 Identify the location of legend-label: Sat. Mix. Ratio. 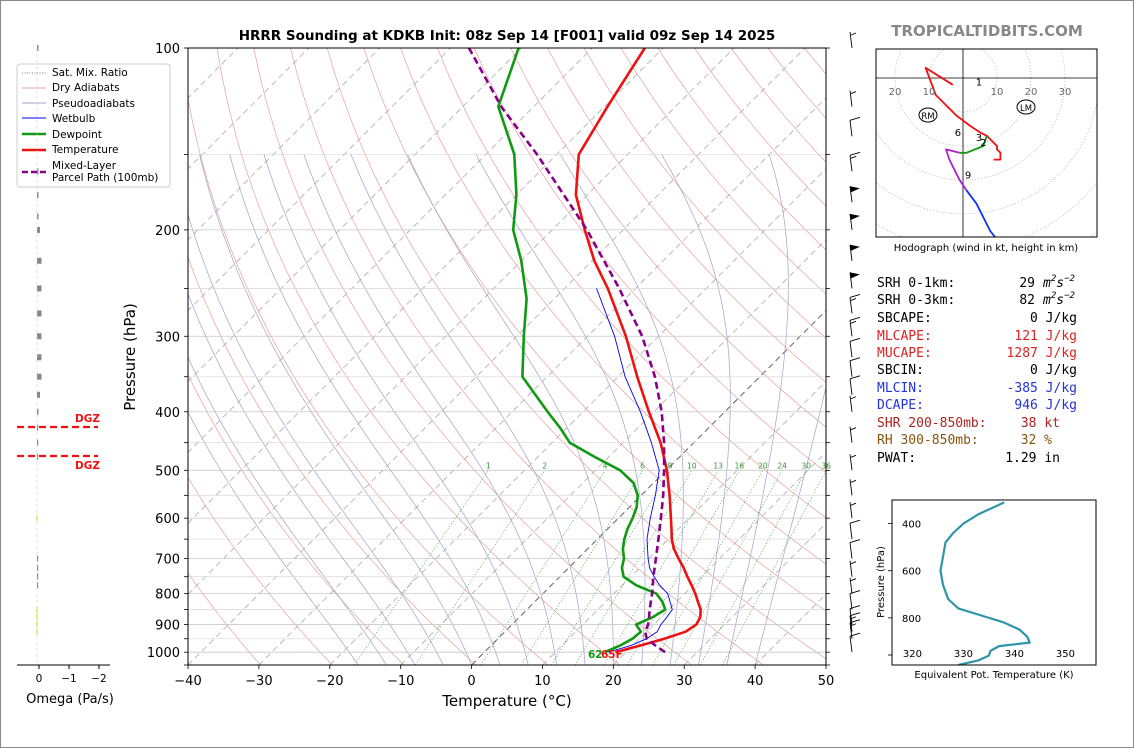
(90, 73).